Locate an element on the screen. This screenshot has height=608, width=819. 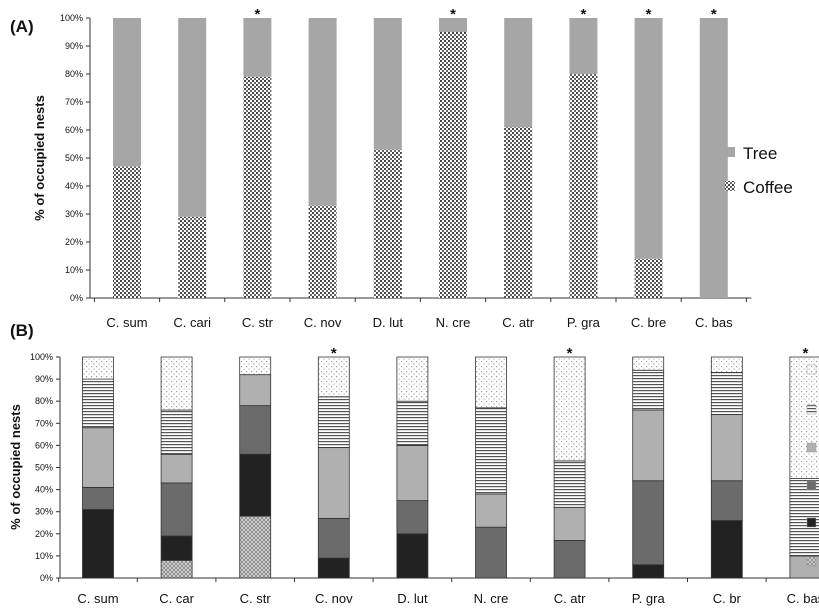
legend-swatch-horizontal-lines is located at coordinates (811, 409).